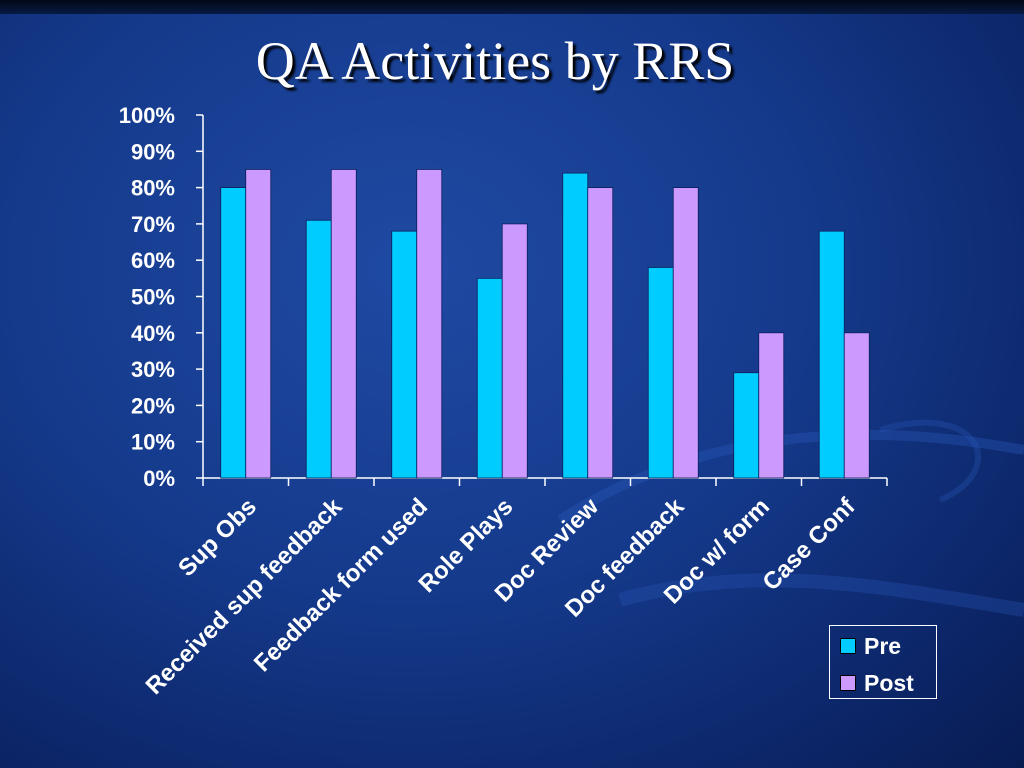 The image size is (1024, 768). I want to click on y-tick-label: 100%, so click(147, 115).